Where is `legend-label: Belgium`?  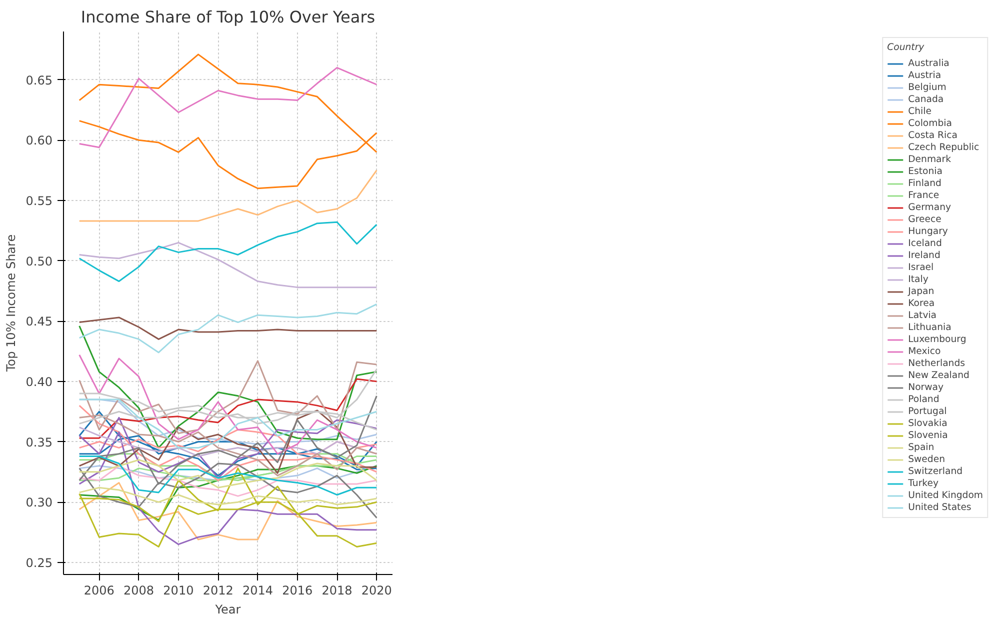 legend-label: Belgium is located at coordinates (927, 87).